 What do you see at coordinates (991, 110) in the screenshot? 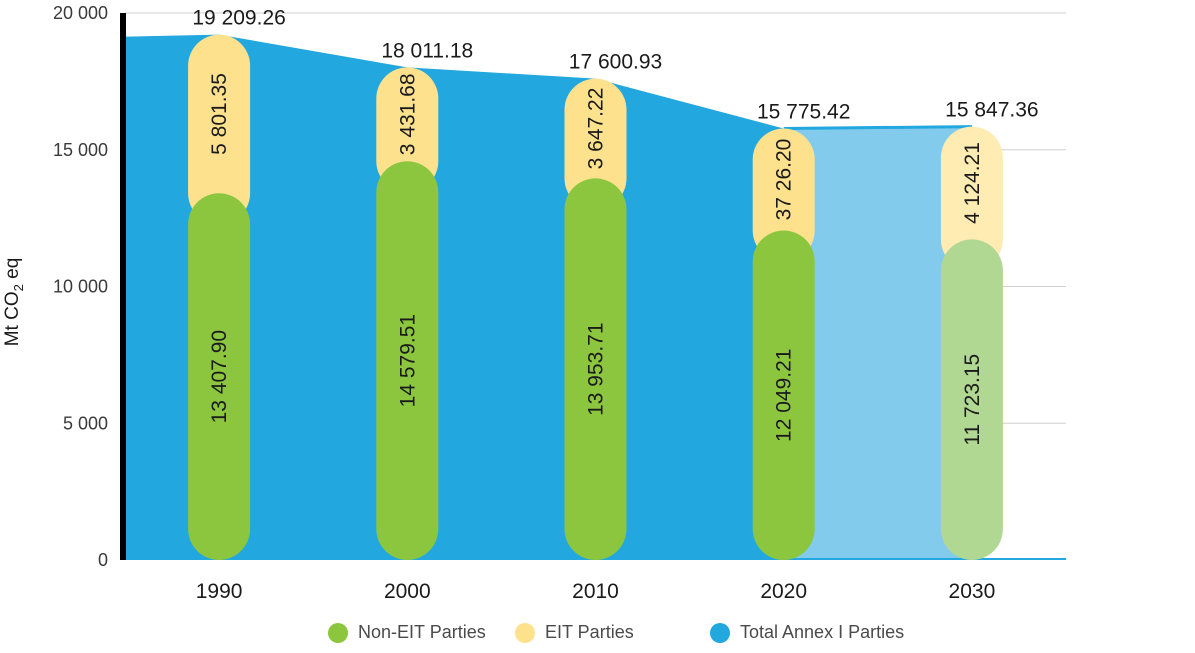
I see `total-label: 15 847.36` at bounding box center [991, 110].